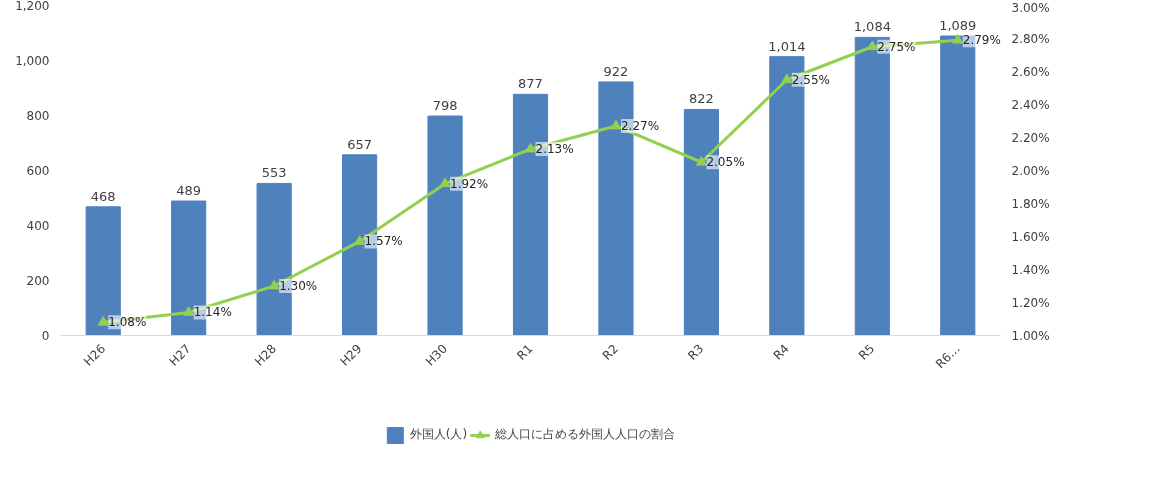 This screenshot has width=1162, height=499. What do you see at coordinates (1030, 38) in the screenshot?
I see `y2-tick-label: 2.80%` at bounding box center [1030, 38].